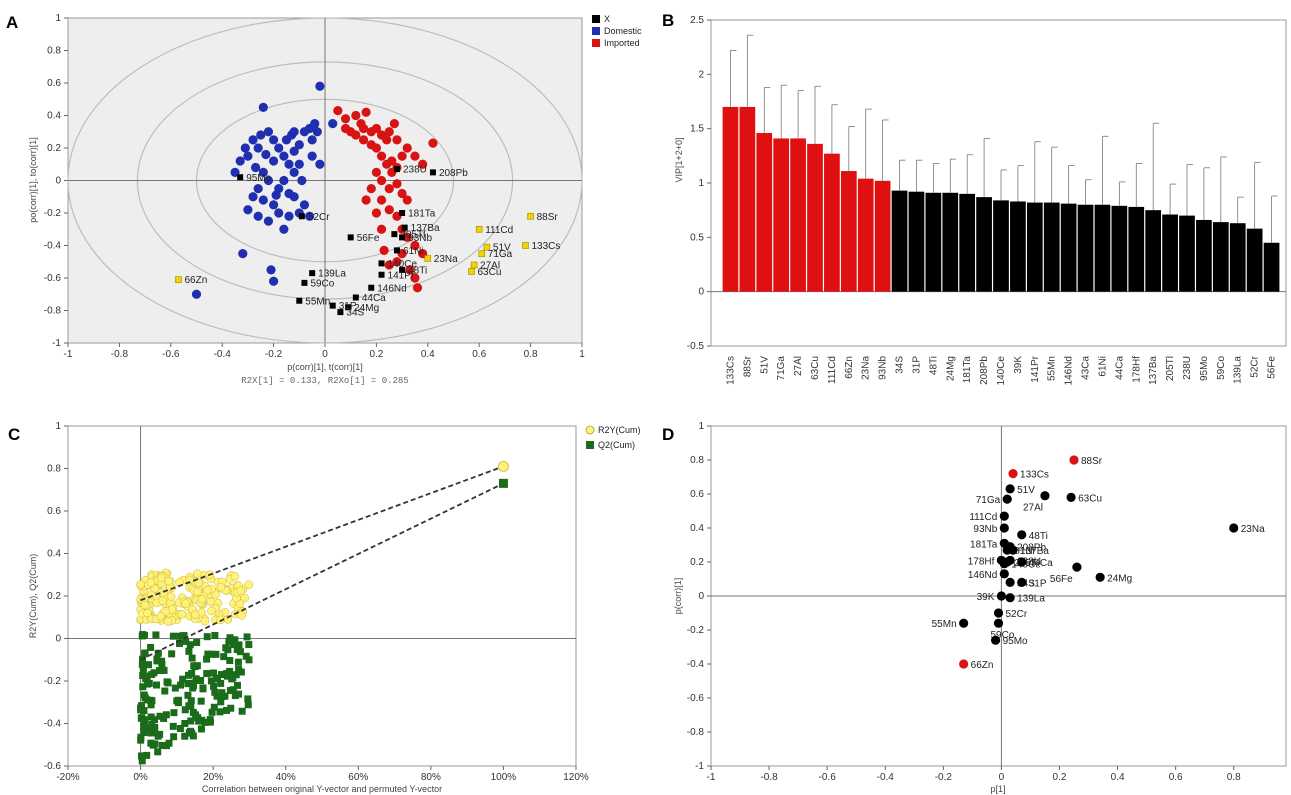 Image resolution: width=1291 pixels, height=795 pixels. What do you see at coordinates (1041, 563) in the screenshot?
I see `loading-label: 44Ca` at bounding box center [1041, 563].